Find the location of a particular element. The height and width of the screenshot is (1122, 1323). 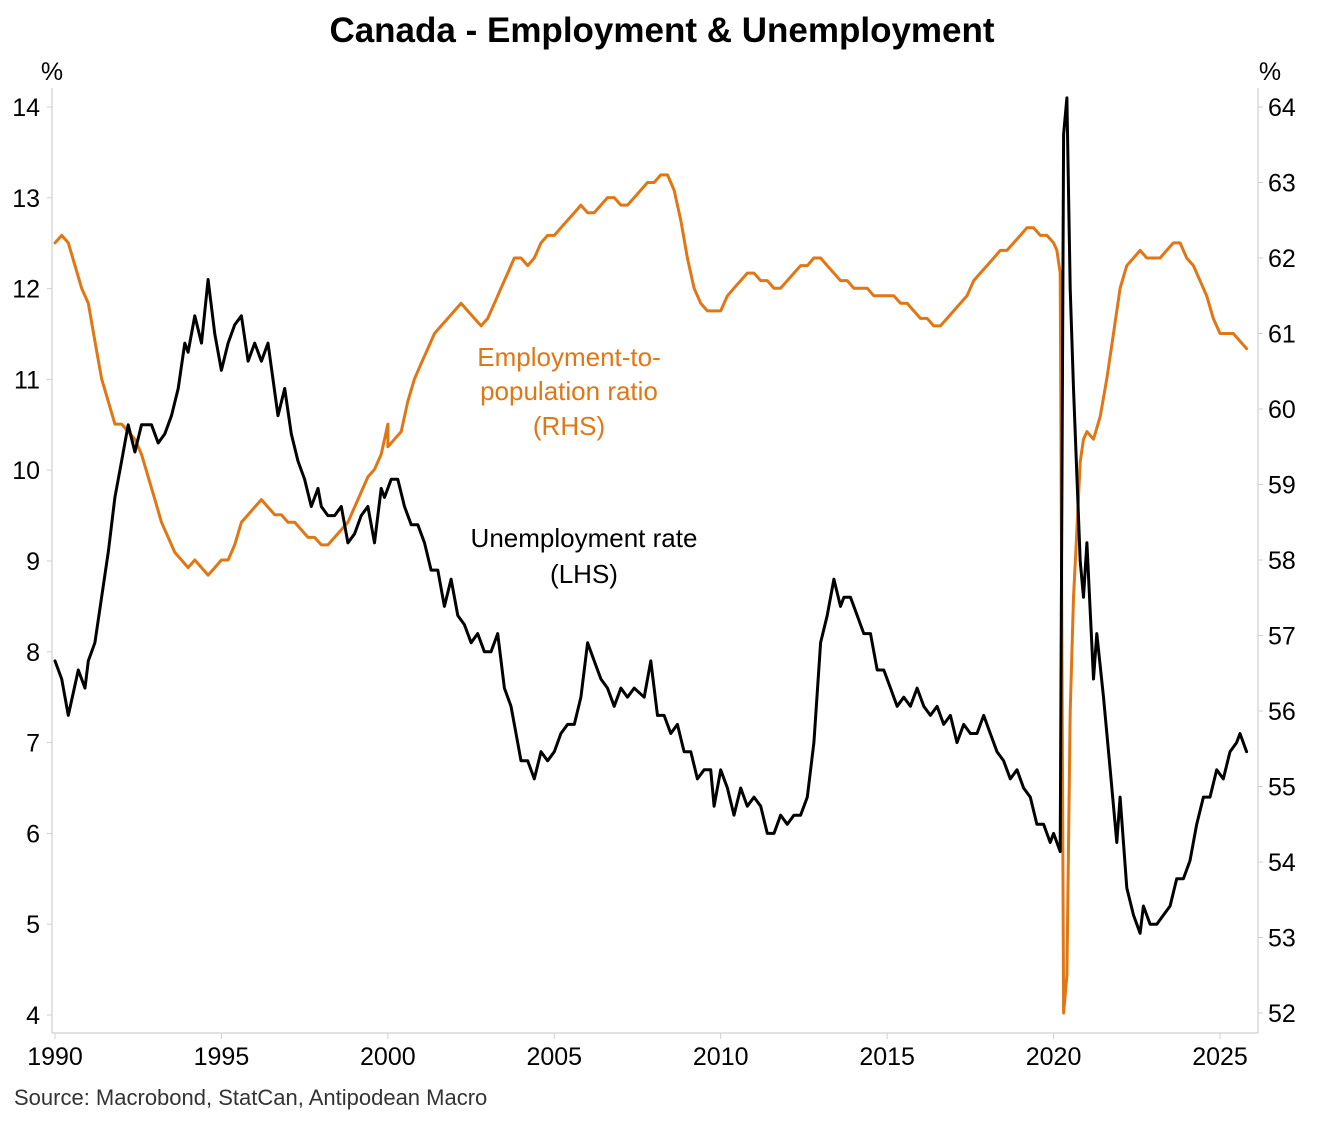

right-tick-label: 58 is located at coordinates (1282, 561).